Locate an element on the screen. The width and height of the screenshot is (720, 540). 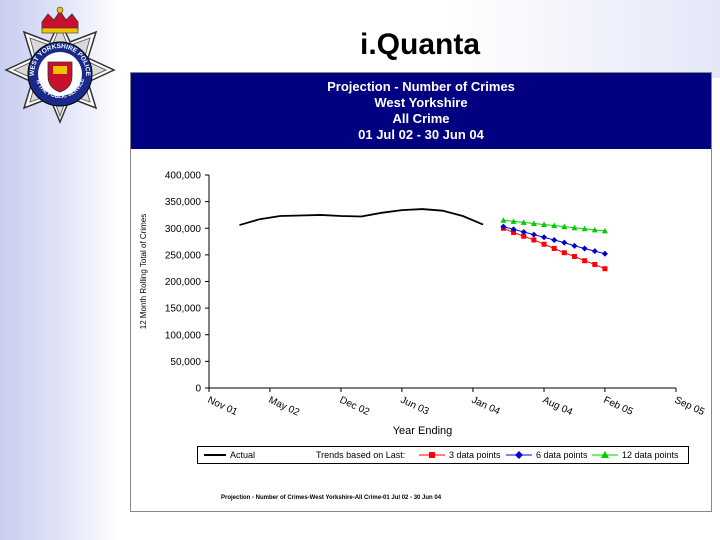
y-tick-label-8: 400,000 is located at coordinates (183, 176).